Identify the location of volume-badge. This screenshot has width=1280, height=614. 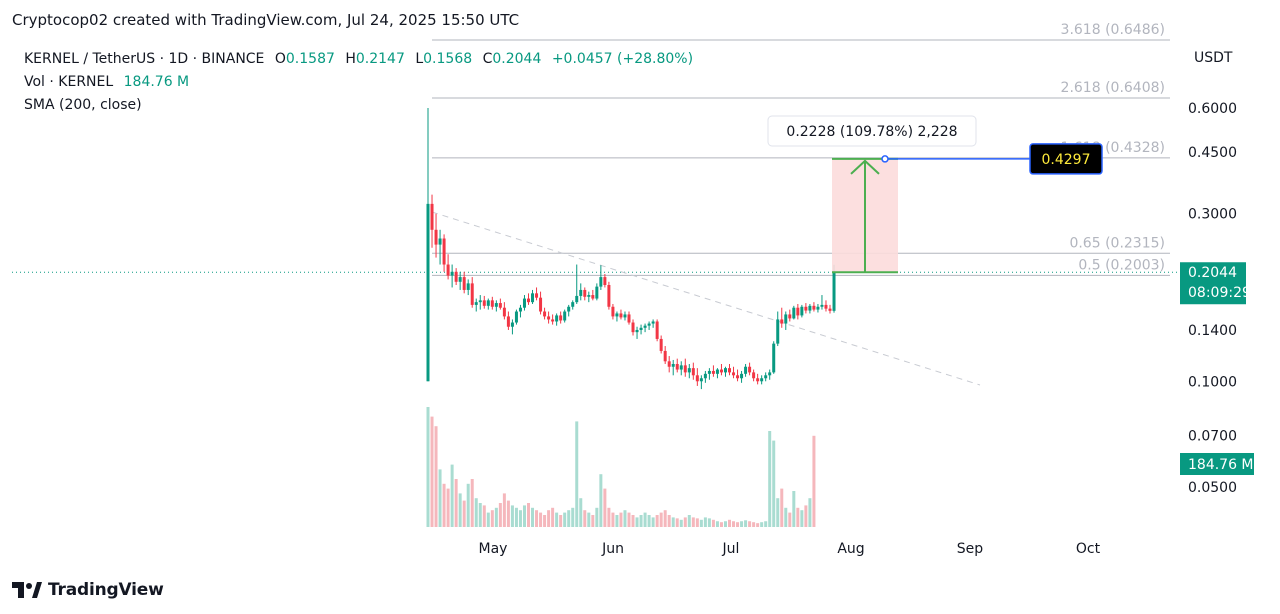
(1217, 464).